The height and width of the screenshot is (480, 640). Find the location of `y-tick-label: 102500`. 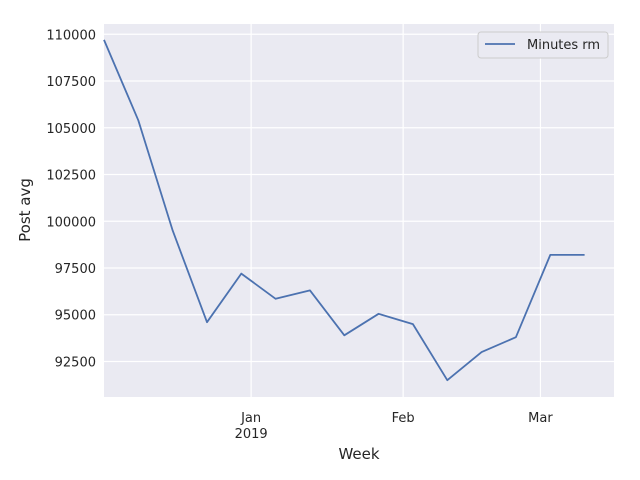

y-tick-label: 102500 is located at coordinates (71, 176).